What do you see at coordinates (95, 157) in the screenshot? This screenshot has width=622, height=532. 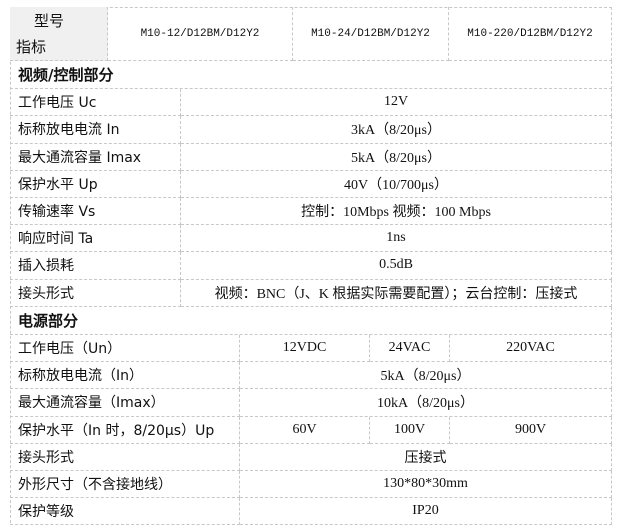 I see `row-label: 最大通流容量 Imax` at bounding box center [95, 157].